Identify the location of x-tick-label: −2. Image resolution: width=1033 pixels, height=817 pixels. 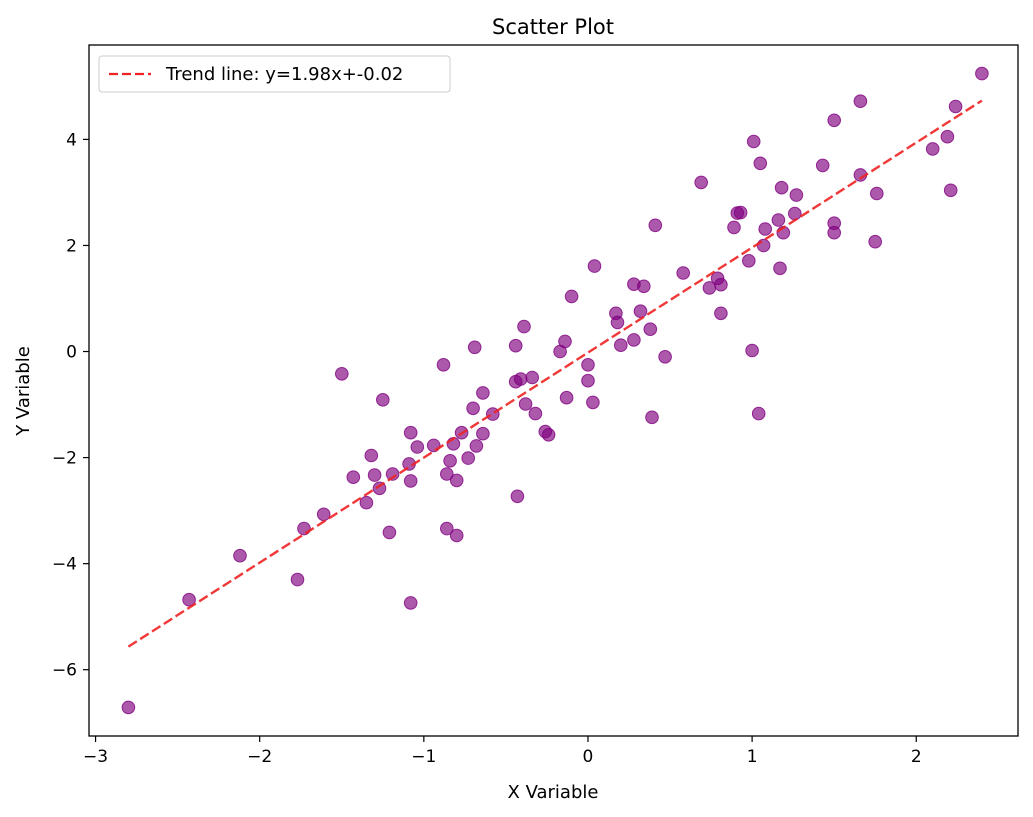
(259, 757).